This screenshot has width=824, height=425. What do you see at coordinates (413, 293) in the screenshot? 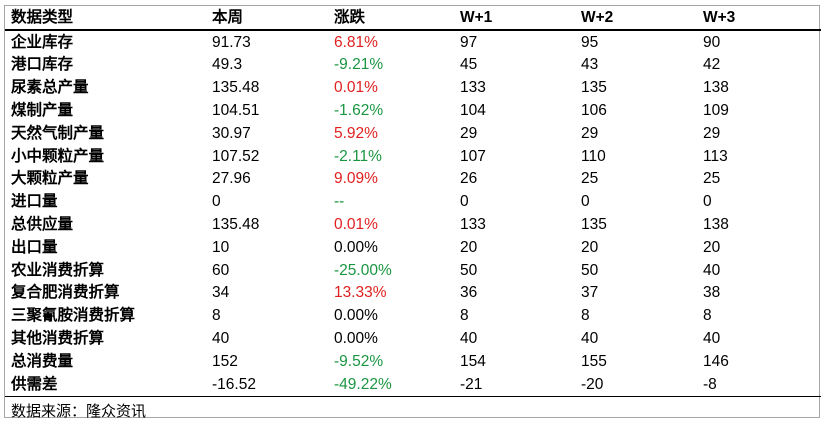
I see `table-row: 复合肥消费折算 34 13.33% 36 37 38` at bounding box center [413, 293].